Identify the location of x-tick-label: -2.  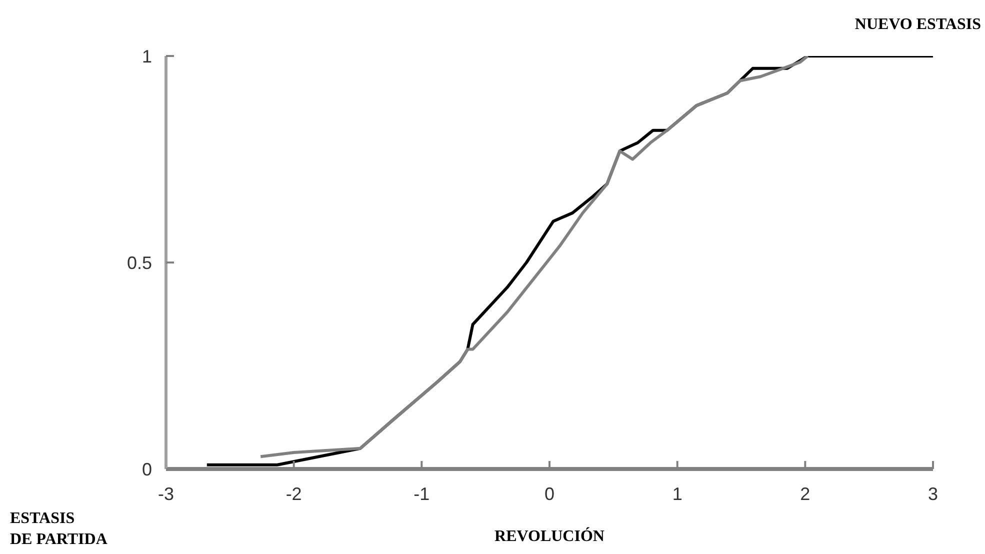
(294, 494).